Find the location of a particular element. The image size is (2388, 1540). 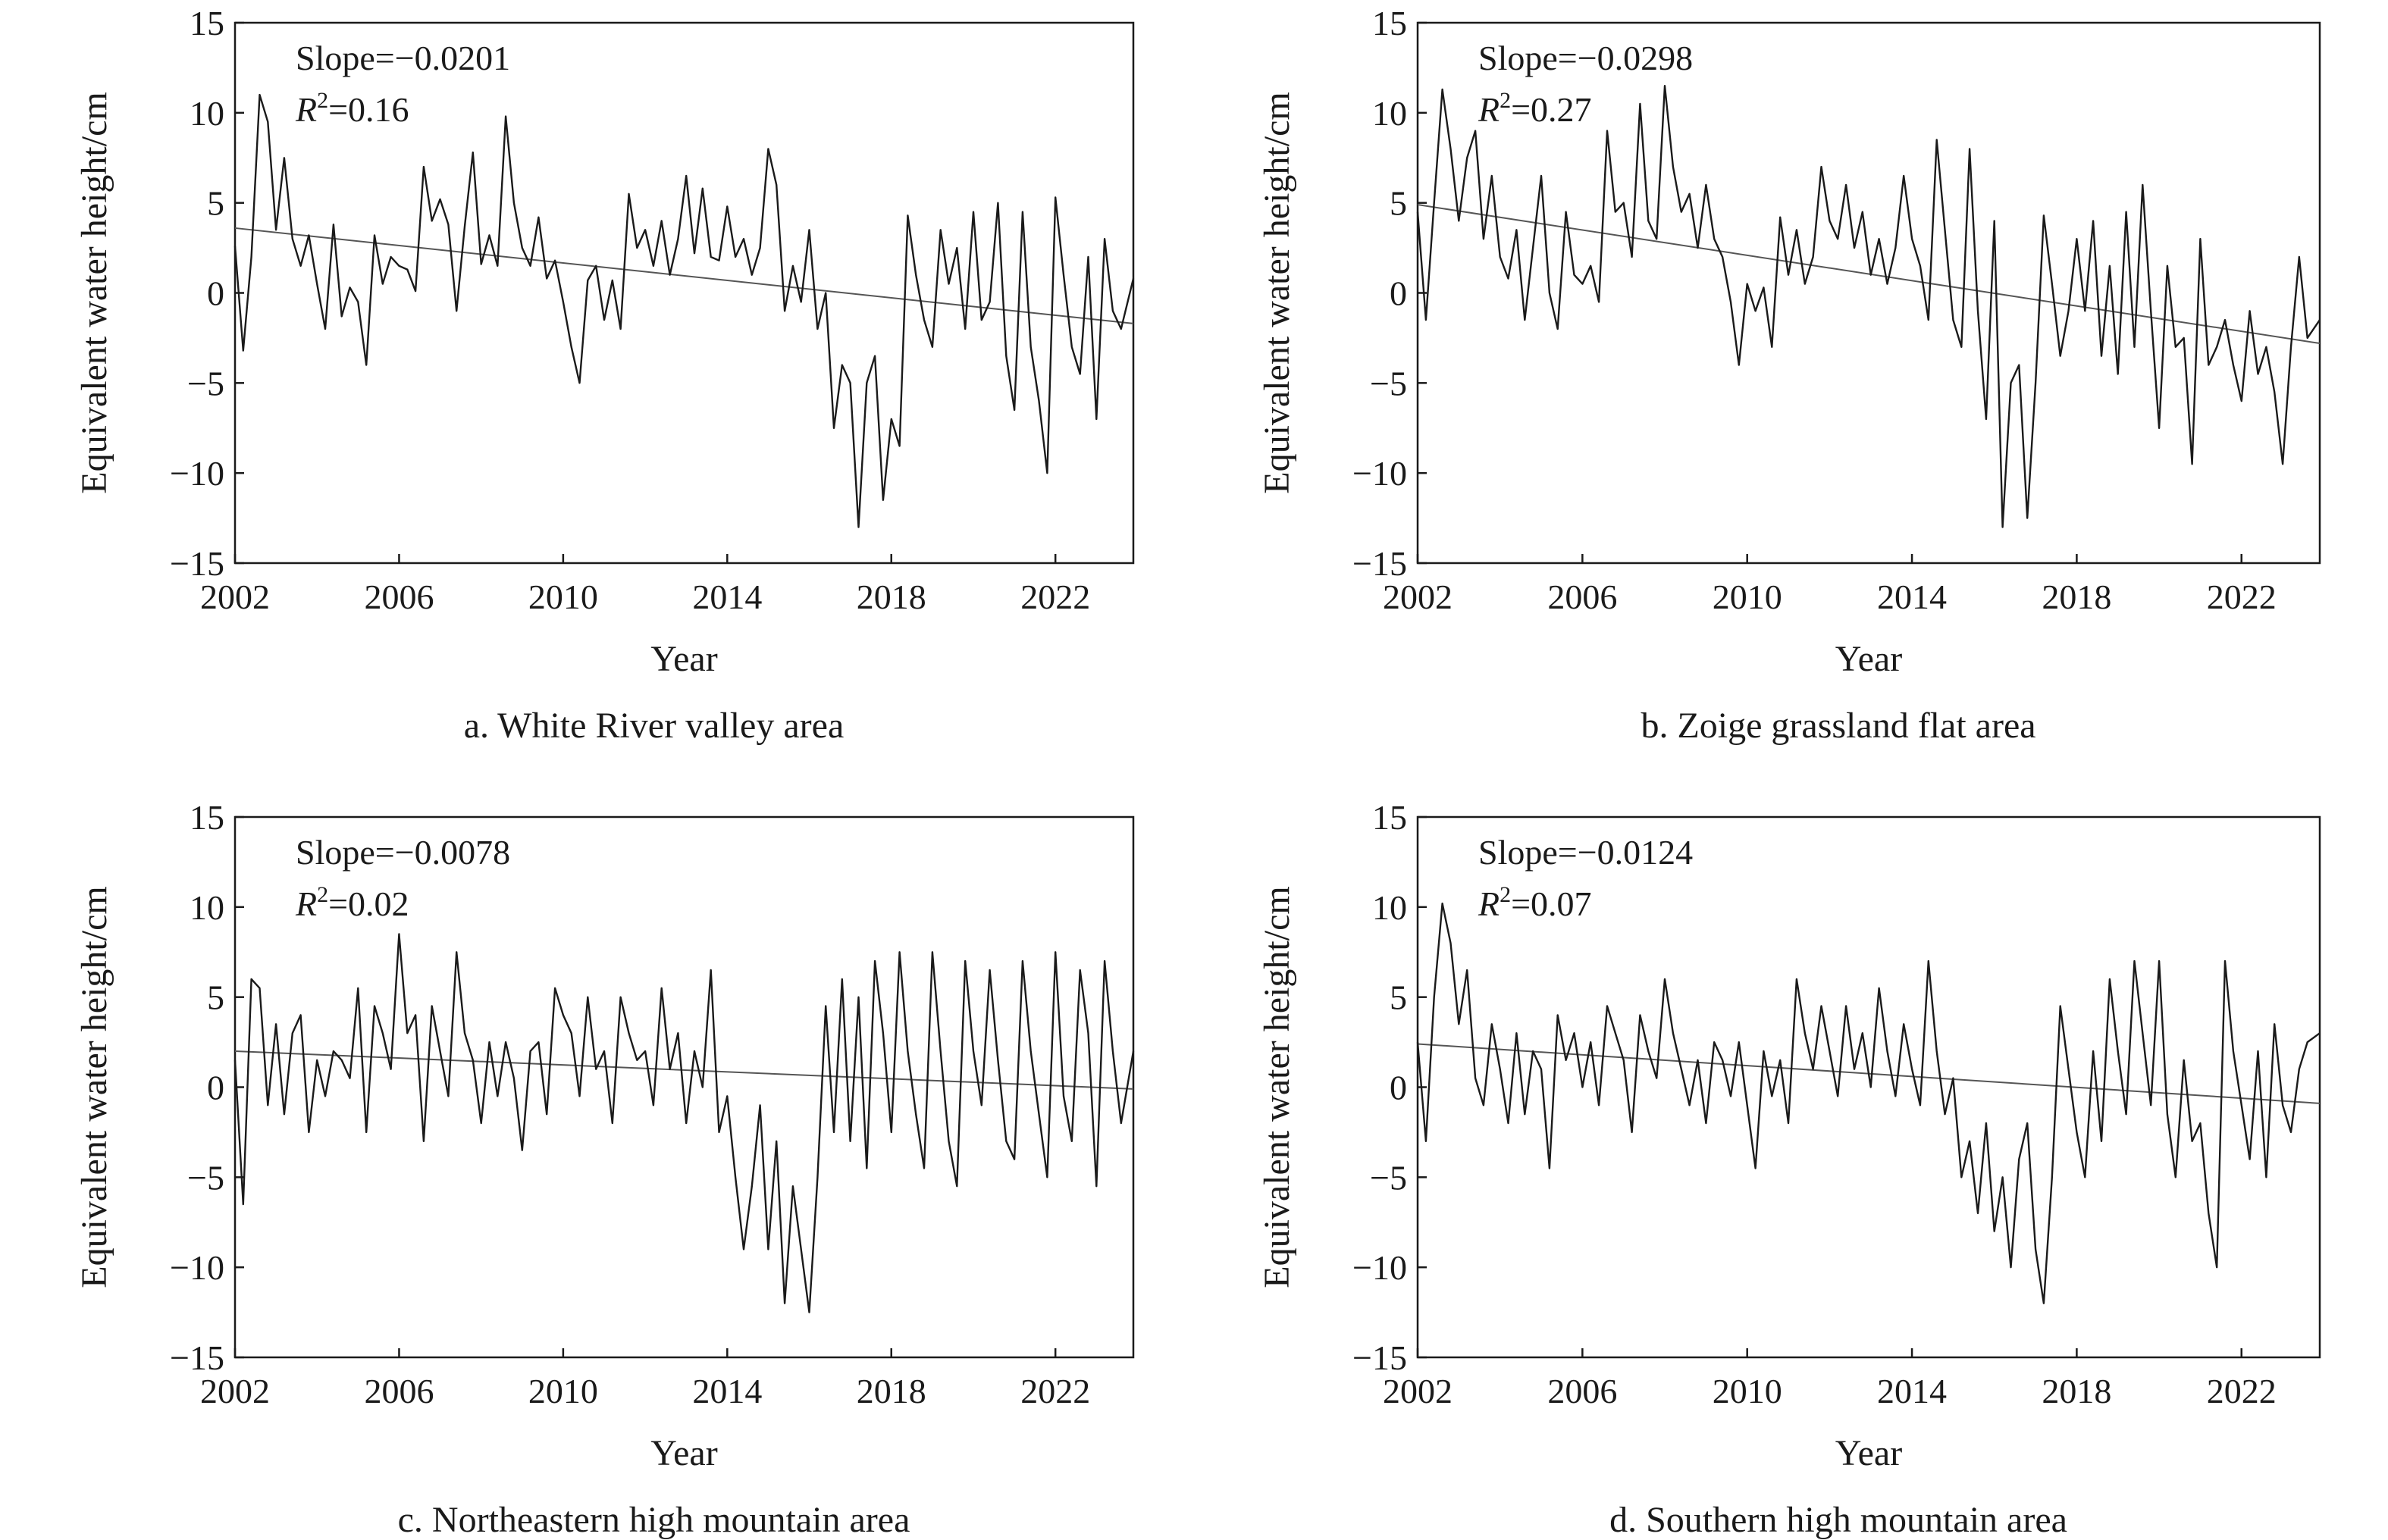

r2-value: =0.27 is located at coordinates (1551, 109).